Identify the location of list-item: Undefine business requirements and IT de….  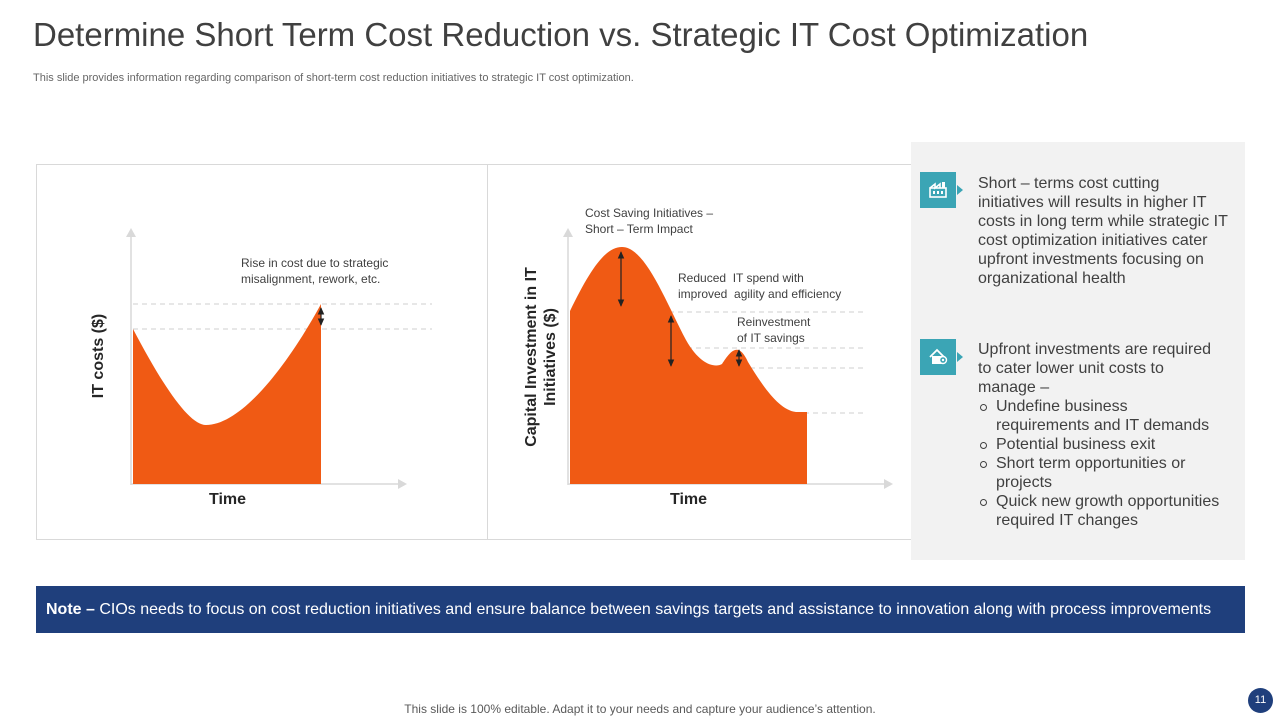
(1094, 416).